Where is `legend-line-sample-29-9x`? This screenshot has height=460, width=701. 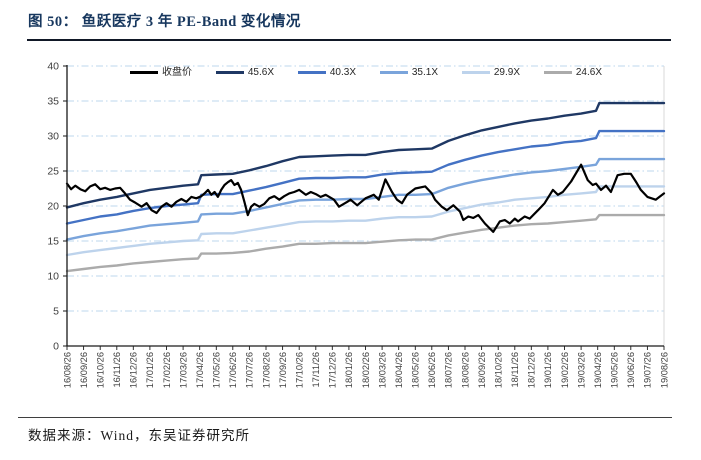 legend-line-sample-29-9x is located at coordinates (475, 72).